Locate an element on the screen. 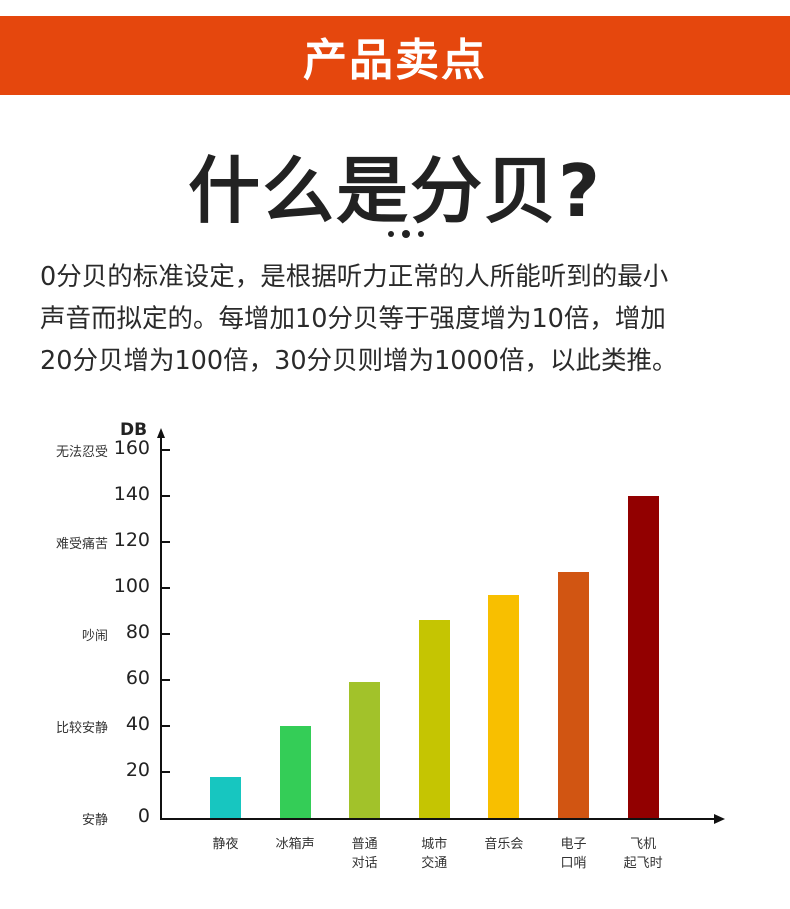 This screenshot has width=790, height=909. section-banner: 产品卖点 is located at coordinates (395, 55).